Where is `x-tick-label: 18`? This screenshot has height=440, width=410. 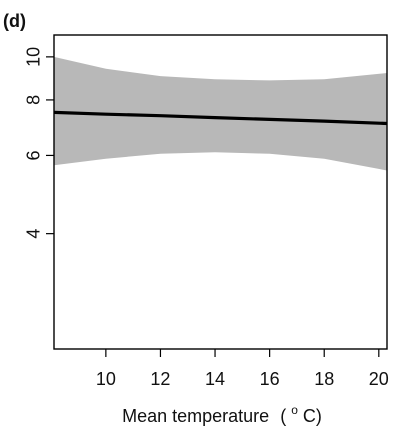 x-tick-label: 18 is located at coordinates (324, 379).